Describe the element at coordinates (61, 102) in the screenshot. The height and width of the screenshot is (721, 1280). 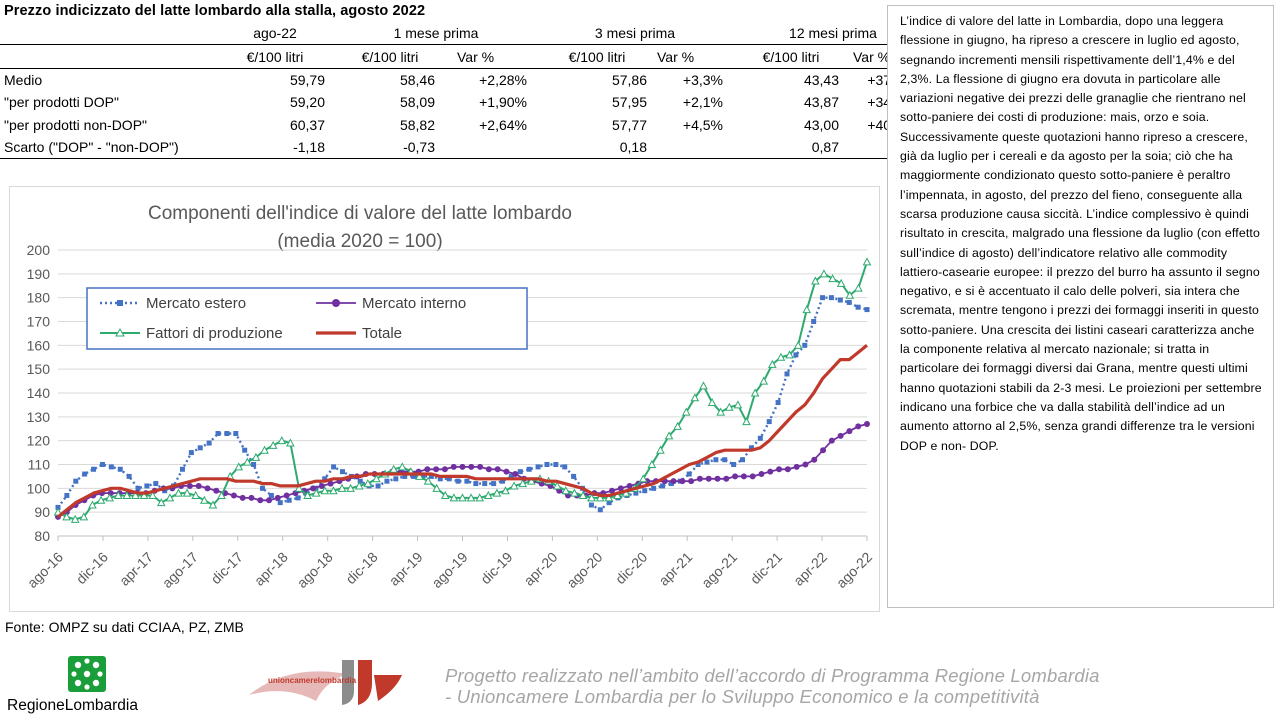
I see `row-label: "per prodotti DOP"` at that location.